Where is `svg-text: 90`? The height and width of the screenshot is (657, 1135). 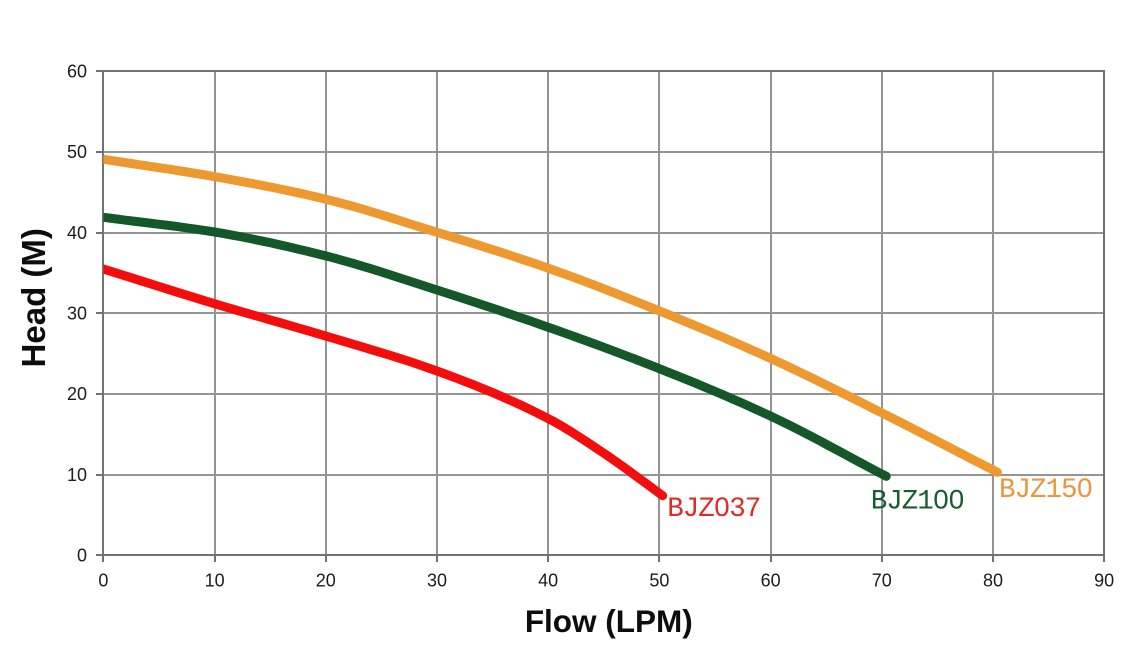
svg-text: 90 is located at coordinates (1104, 580).